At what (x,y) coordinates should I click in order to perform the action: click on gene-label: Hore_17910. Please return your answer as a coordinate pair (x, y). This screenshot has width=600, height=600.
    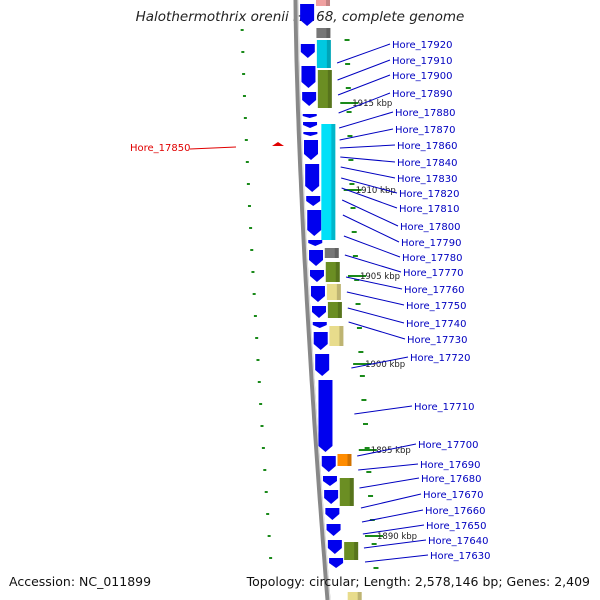
    Looking at the image, I should click on (422, 61).